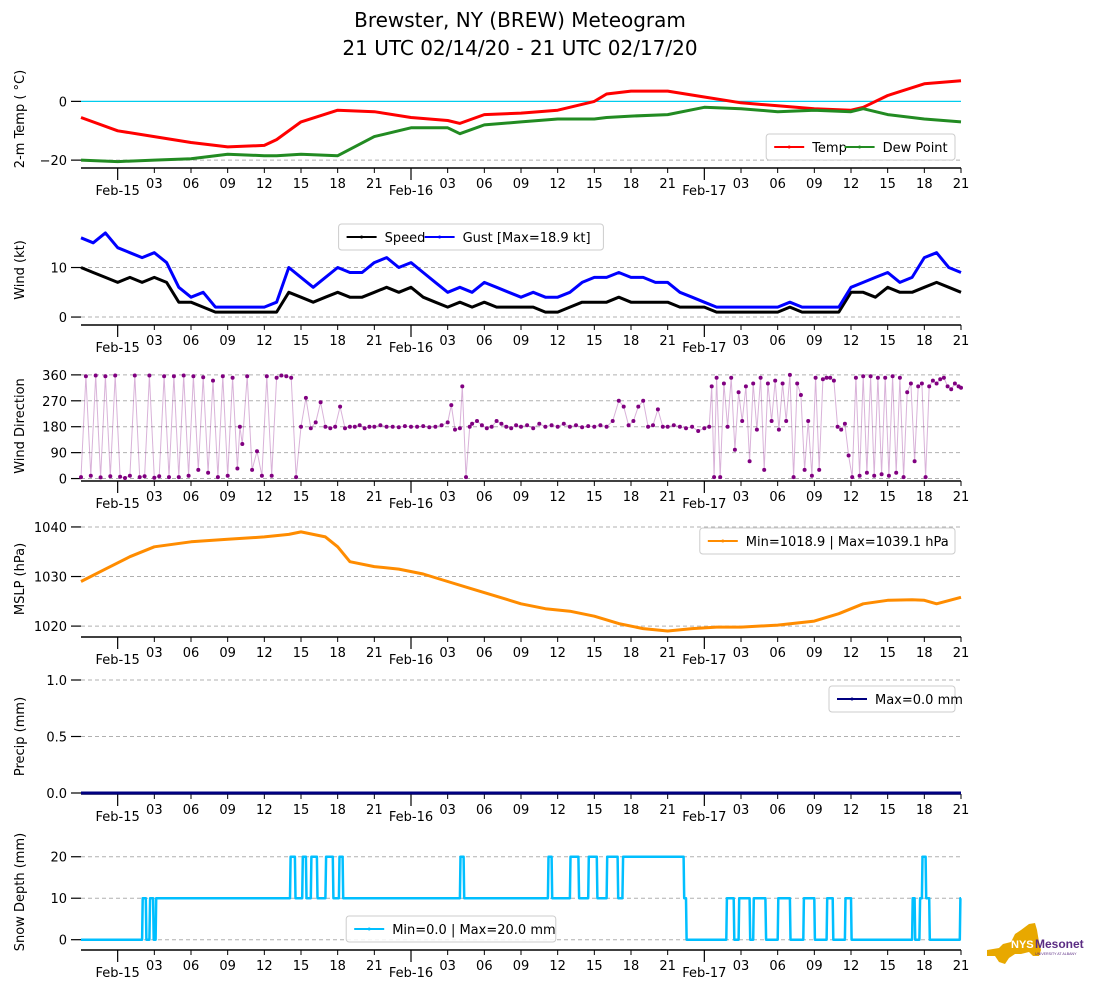  Describe the element at coordinates (527, 238) in the screenshot. I see `legend-label: Gust [Max=18.9 kt]` at that location.